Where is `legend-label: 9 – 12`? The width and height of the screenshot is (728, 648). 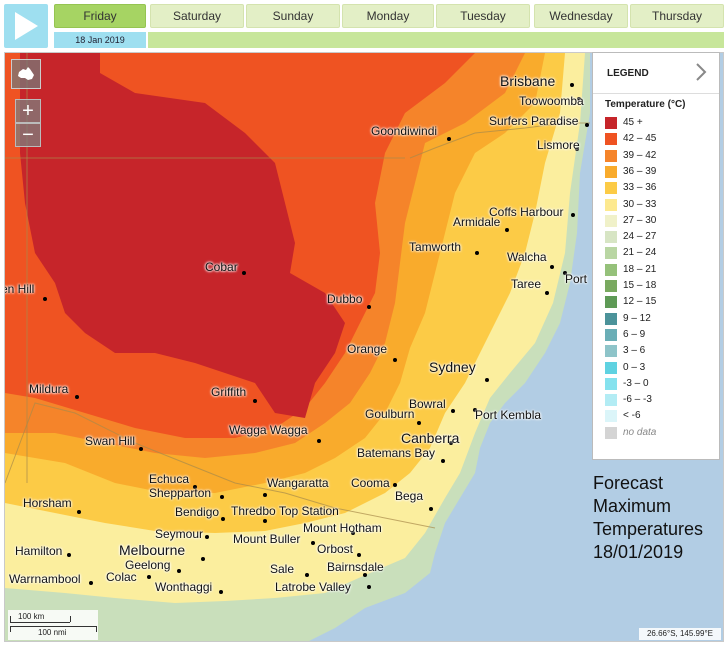 legend-label: 9 – 12 is located at coordinates (637, 318).